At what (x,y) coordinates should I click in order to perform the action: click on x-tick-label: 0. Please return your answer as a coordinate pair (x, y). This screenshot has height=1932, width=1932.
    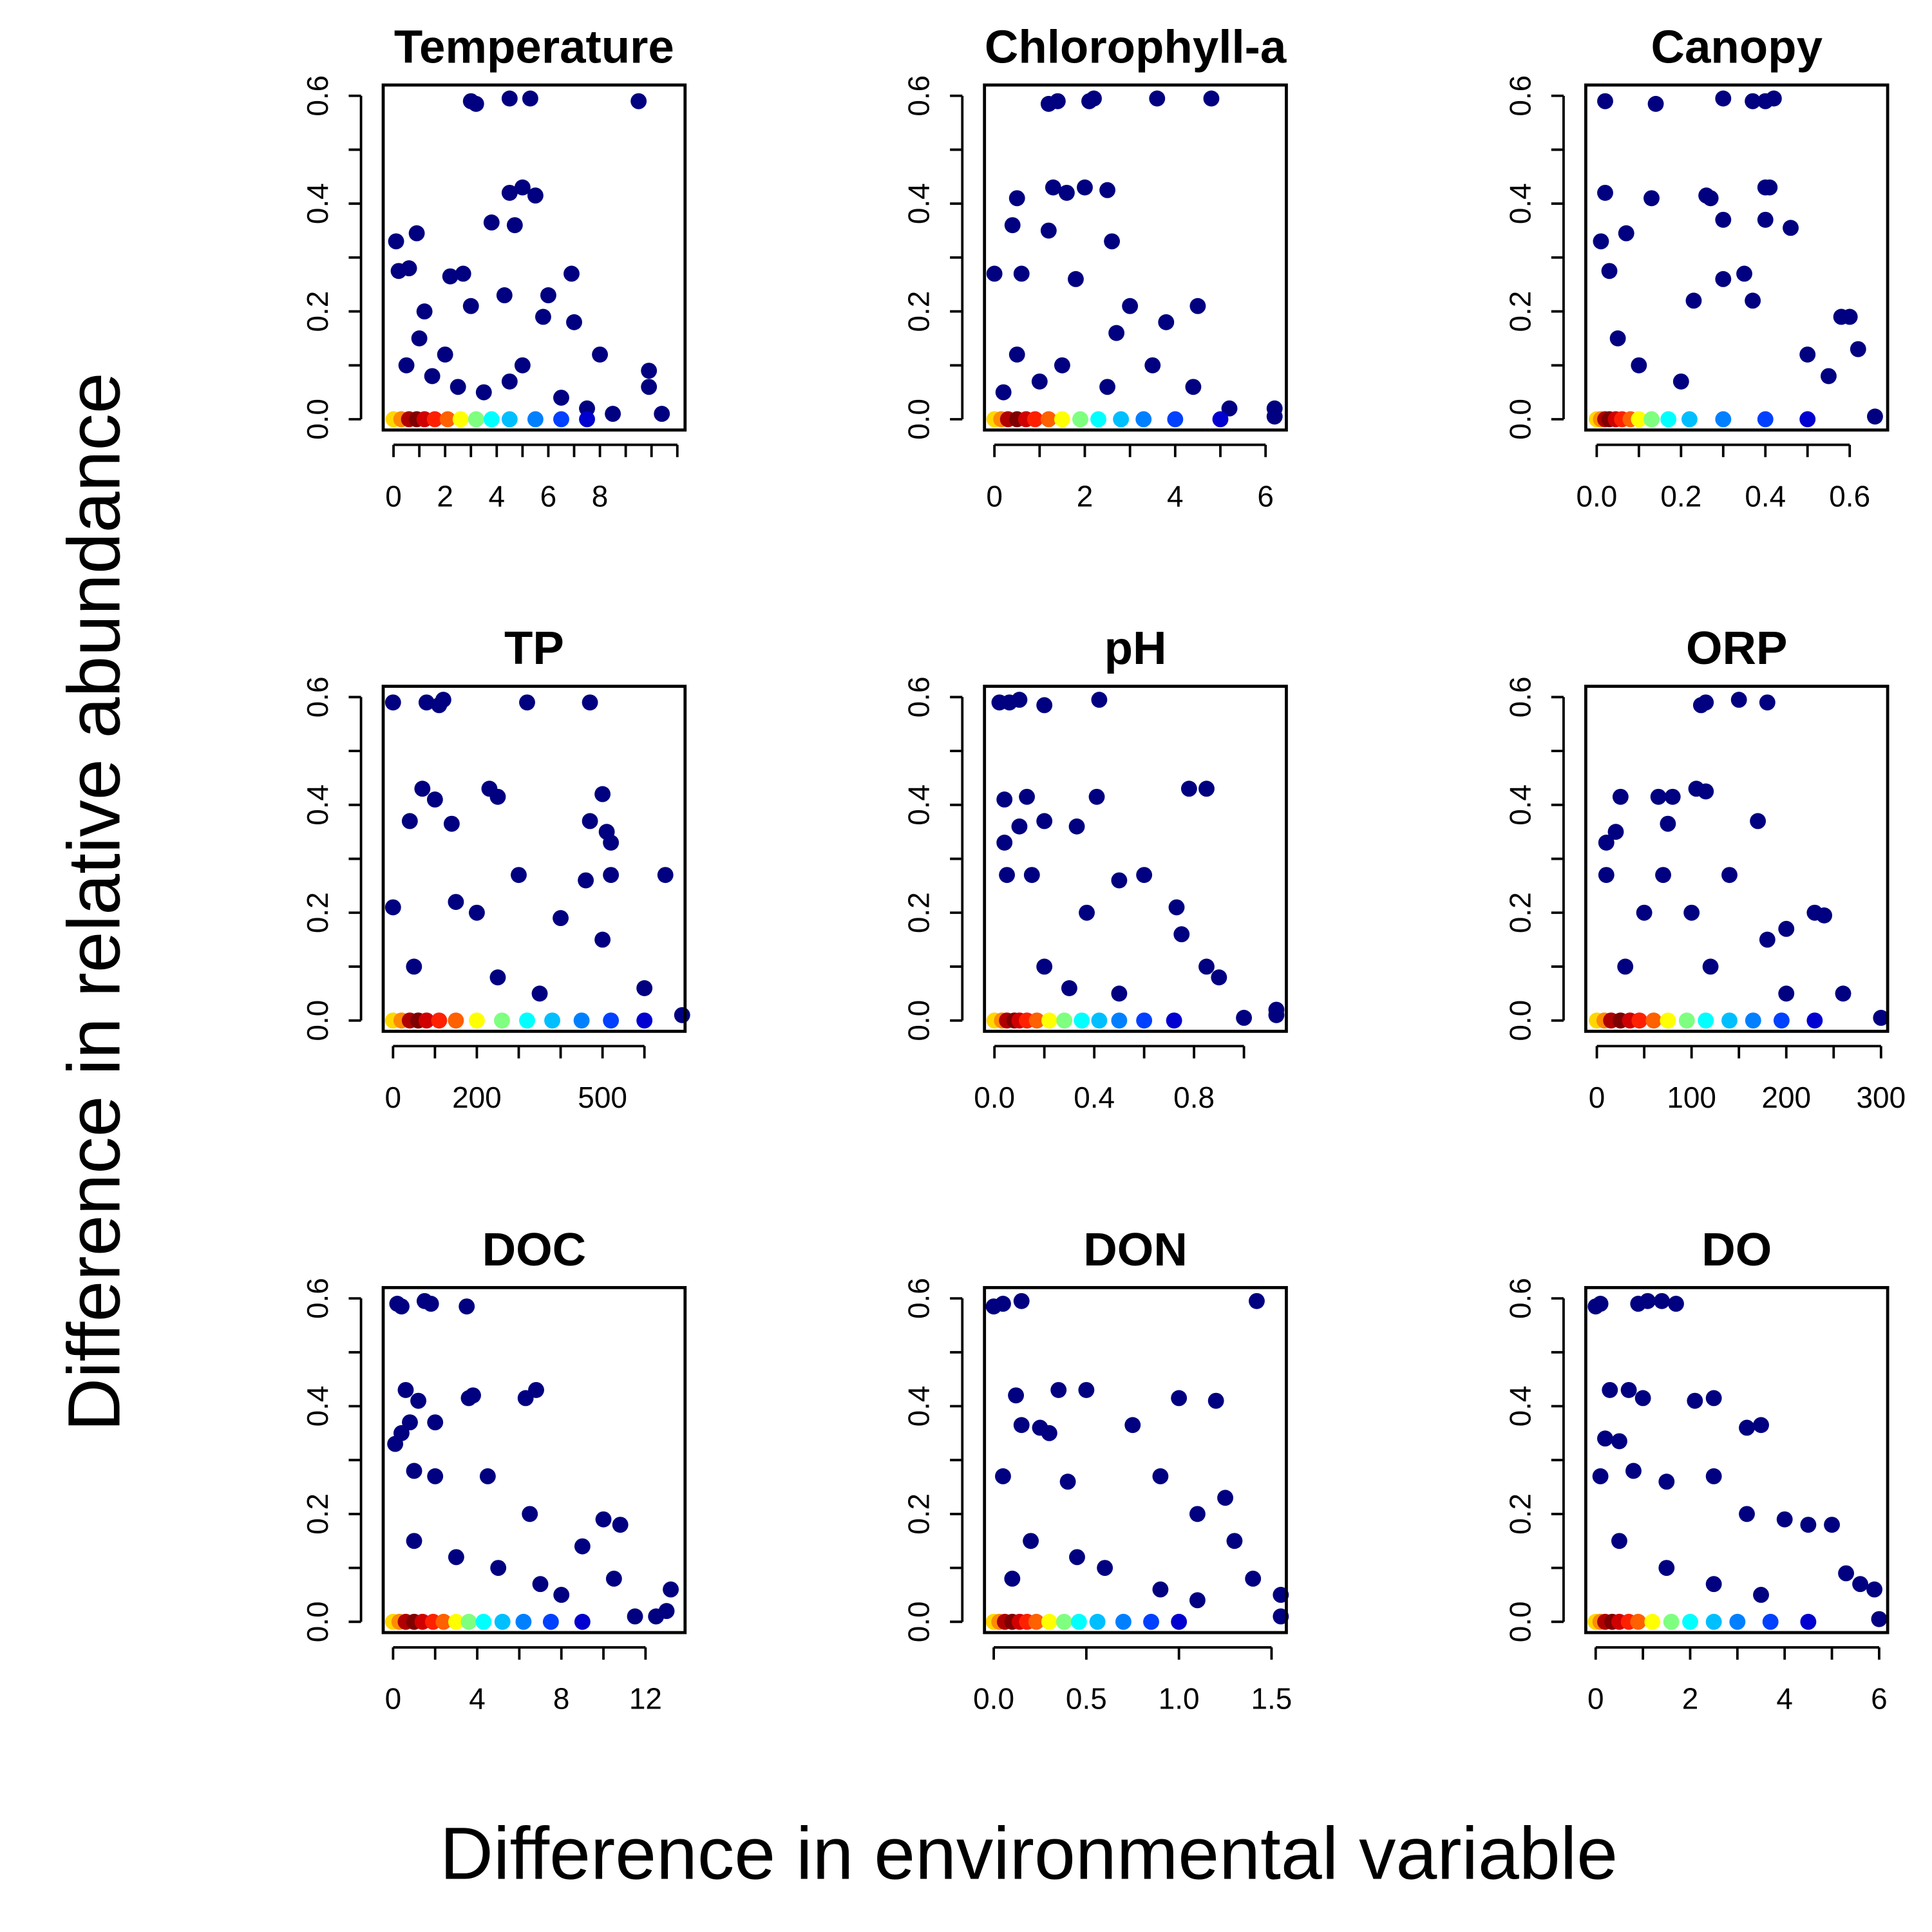
    Looking at the image, I should click on (394, 1097).